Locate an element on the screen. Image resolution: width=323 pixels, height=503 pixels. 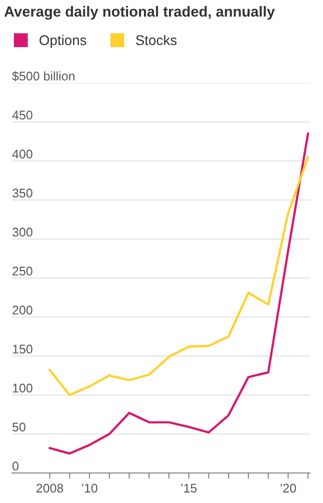
y-tick-label: 250 is located at coordinates (22, 271).